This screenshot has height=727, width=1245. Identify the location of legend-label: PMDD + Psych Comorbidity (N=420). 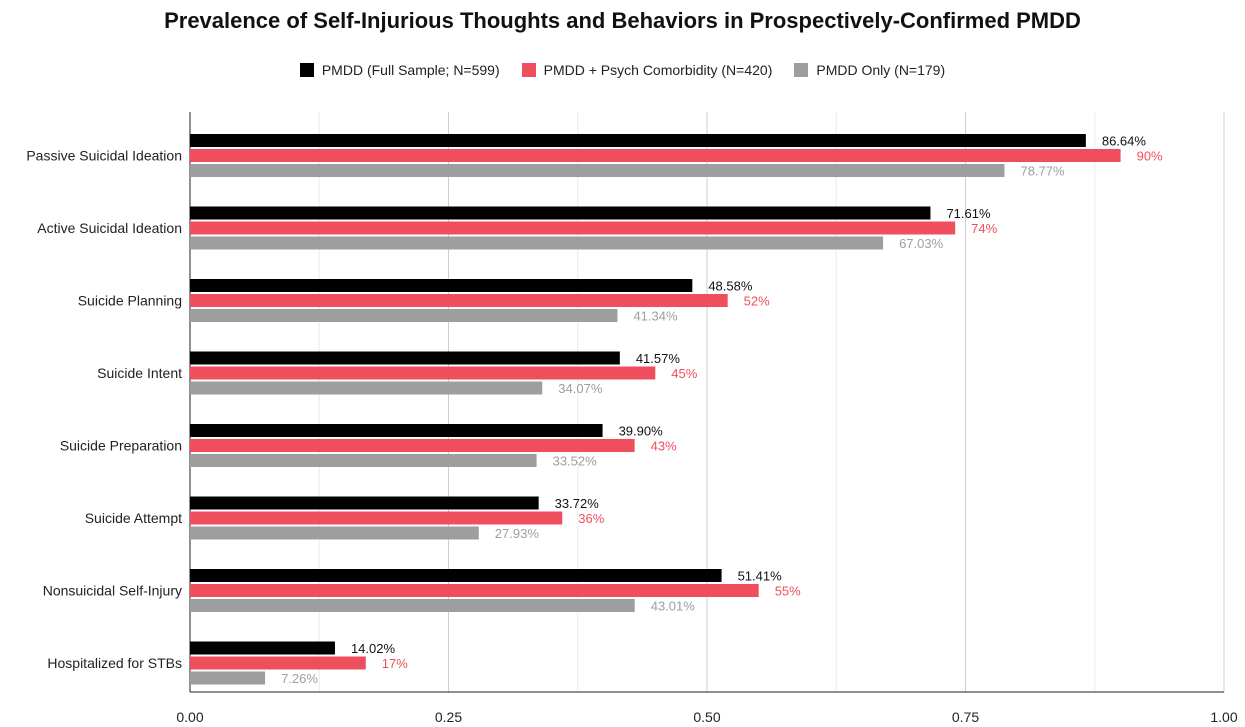
(658, 70).